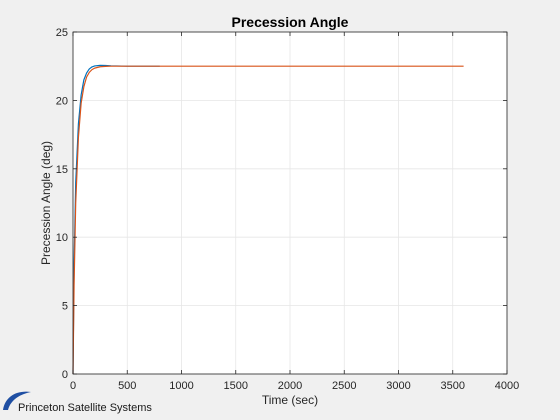  Describe the element at coordinates (344, 386) in the screenshot. I see `x-tick-label: 2500` at that location.